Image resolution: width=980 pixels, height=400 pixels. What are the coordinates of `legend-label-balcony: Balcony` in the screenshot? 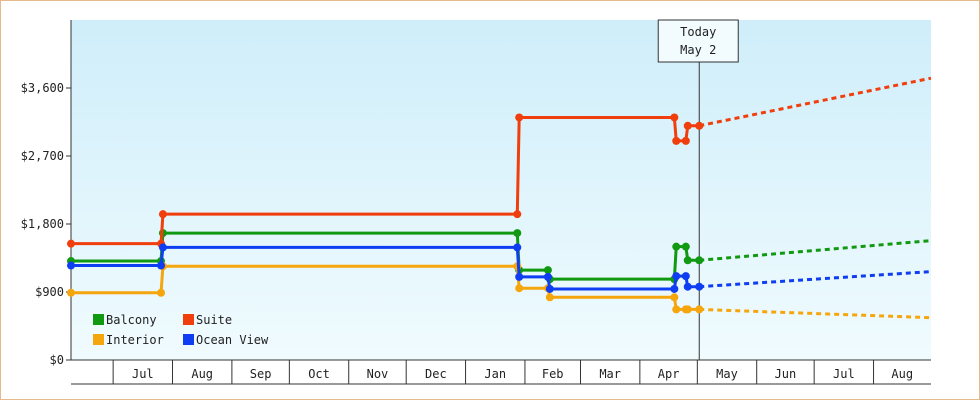 It's located at (131, 320).